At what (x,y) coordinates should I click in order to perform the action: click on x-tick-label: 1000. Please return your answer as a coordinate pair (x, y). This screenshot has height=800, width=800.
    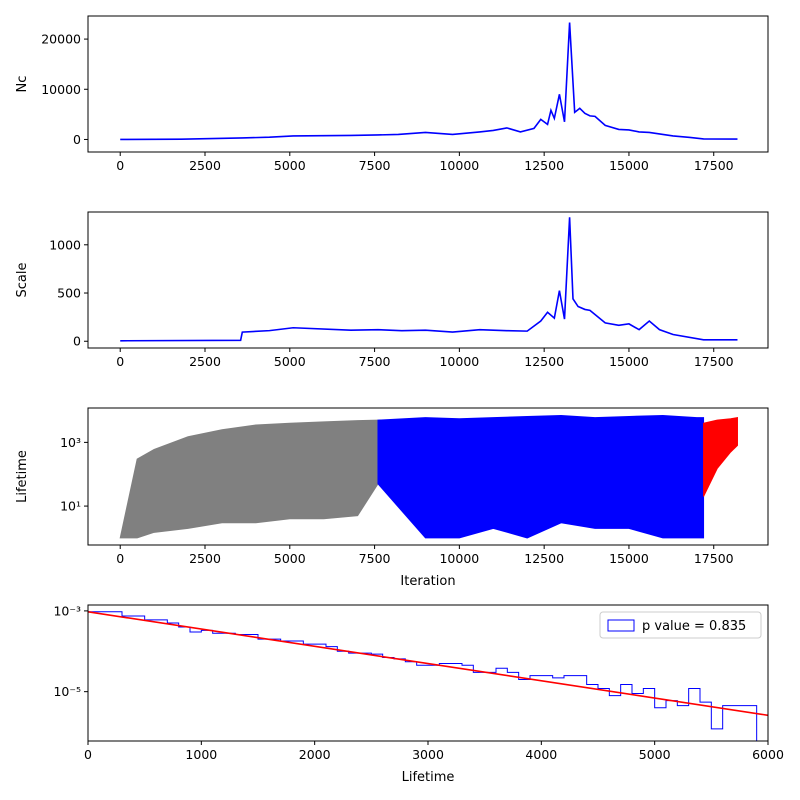
    Looking at the image, I should click on (201, 754).